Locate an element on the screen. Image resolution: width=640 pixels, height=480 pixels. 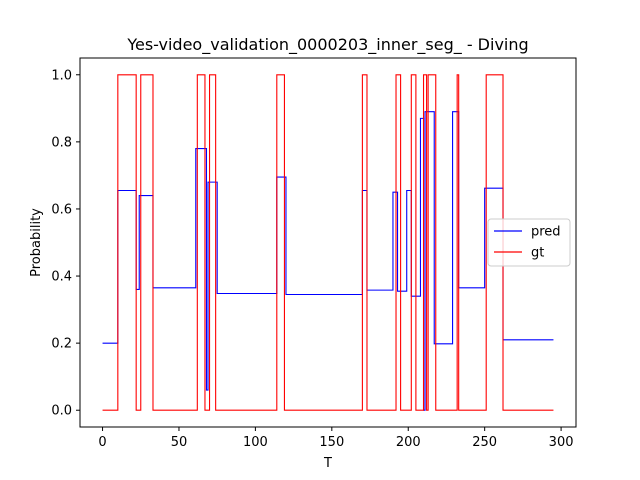
x-tick-label: 300 is located at coordinates (561, 442).